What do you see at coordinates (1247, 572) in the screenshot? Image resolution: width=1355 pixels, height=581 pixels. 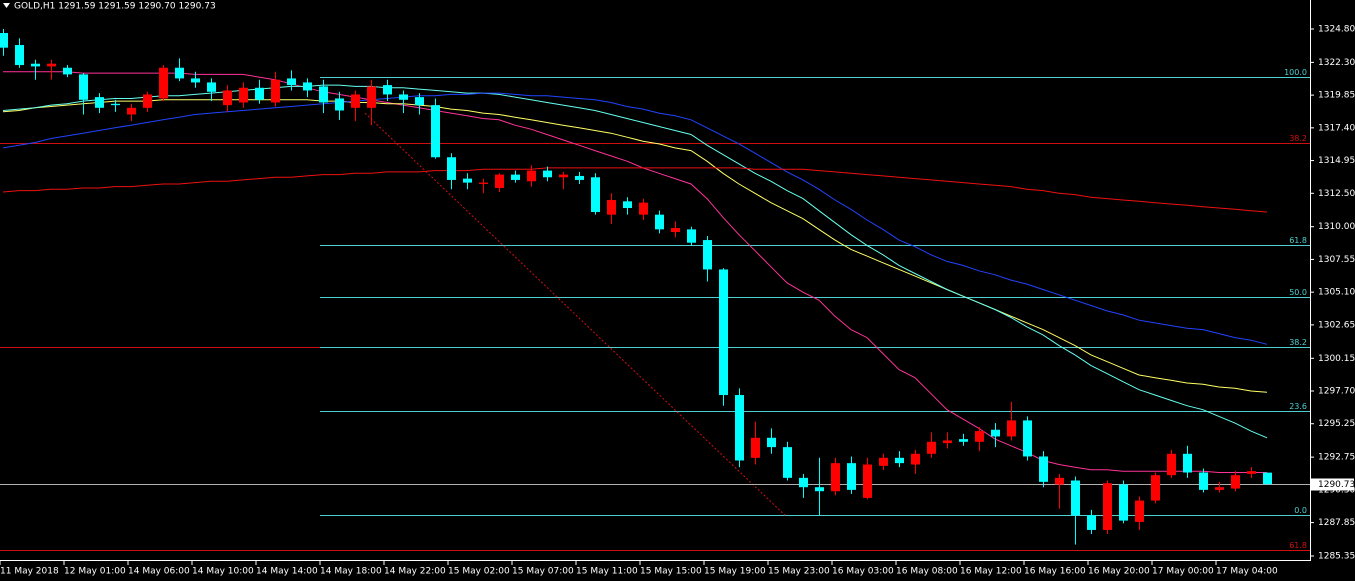 I see `x-tick-label: 17 May 04:00` at bounding box center [1247, 572].